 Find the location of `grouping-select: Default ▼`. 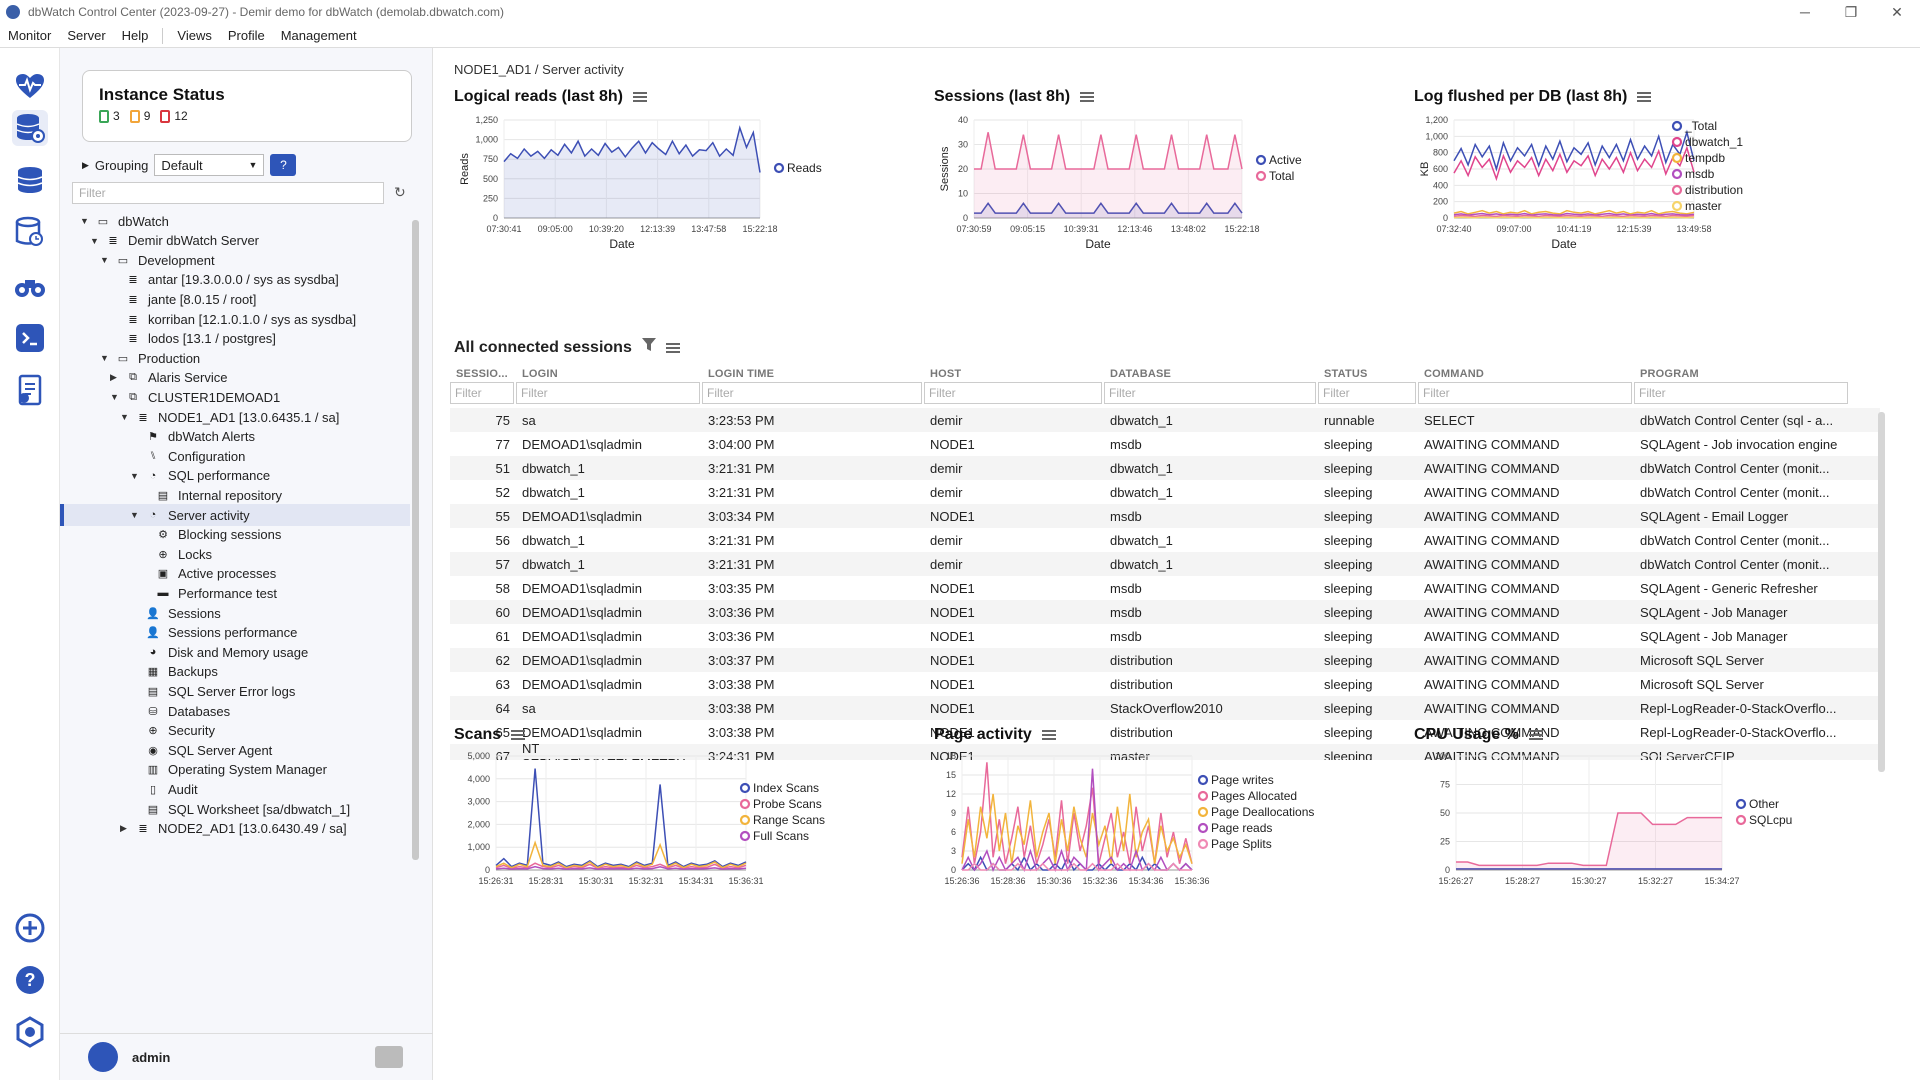

grouping-select: Default ▼ is located at coordinates (209, 165).